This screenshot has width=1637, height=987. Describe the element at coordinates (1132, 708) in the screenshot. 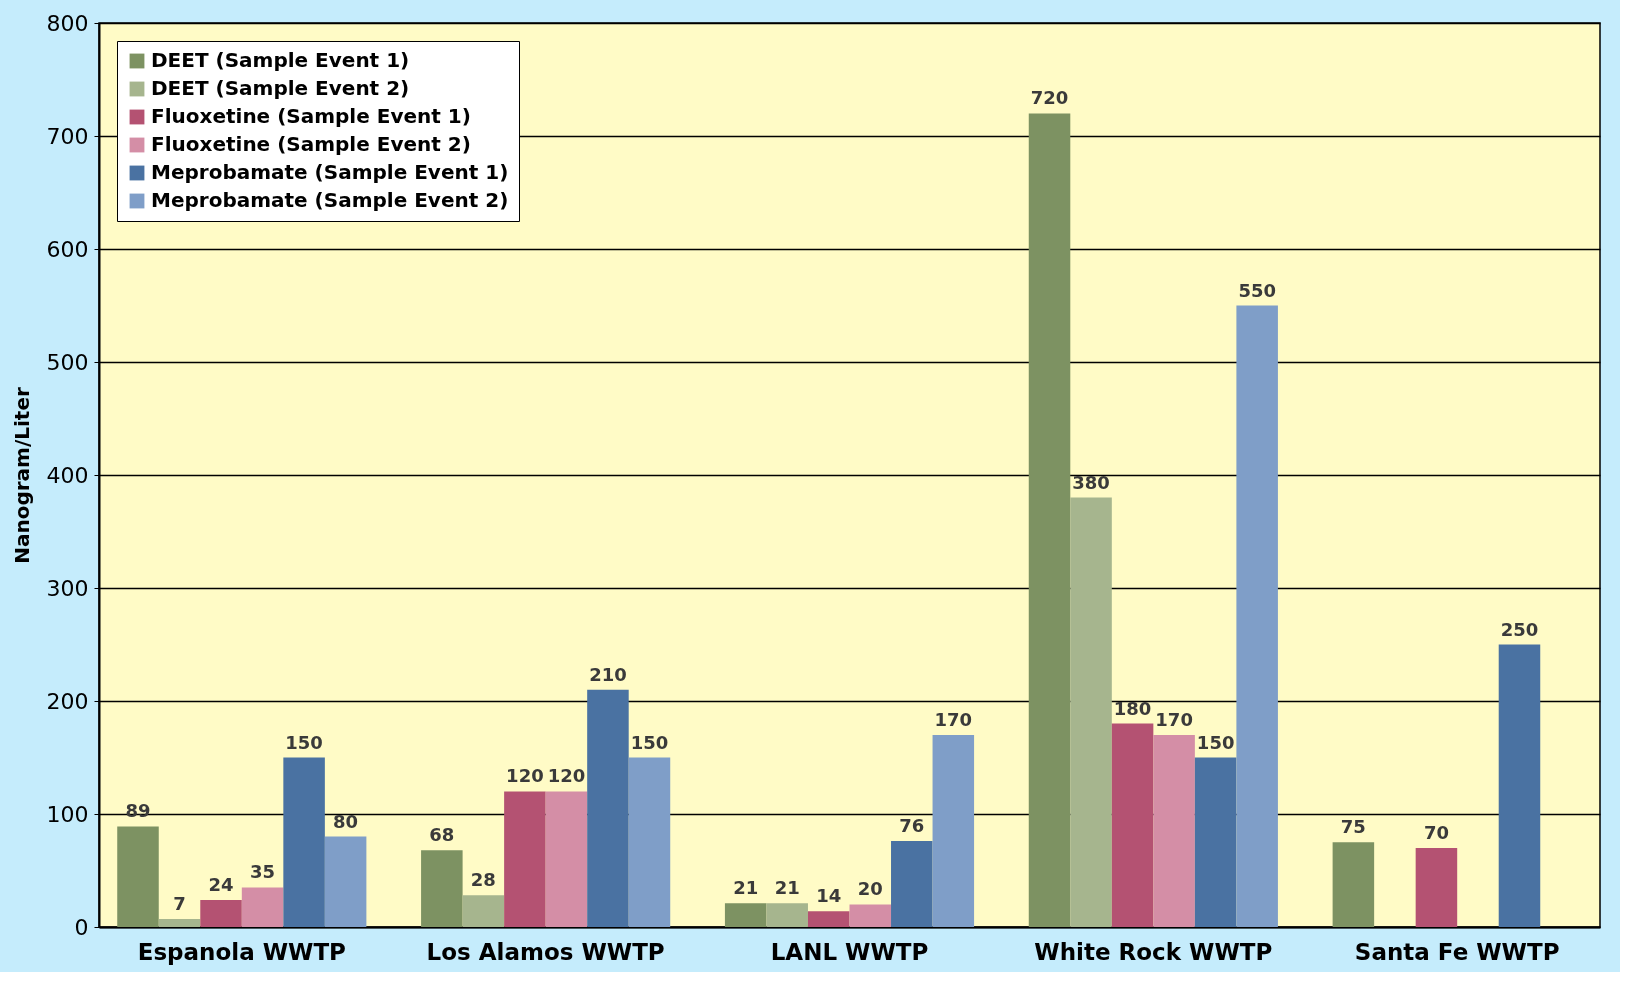

I see `data-label: 180` at that location.